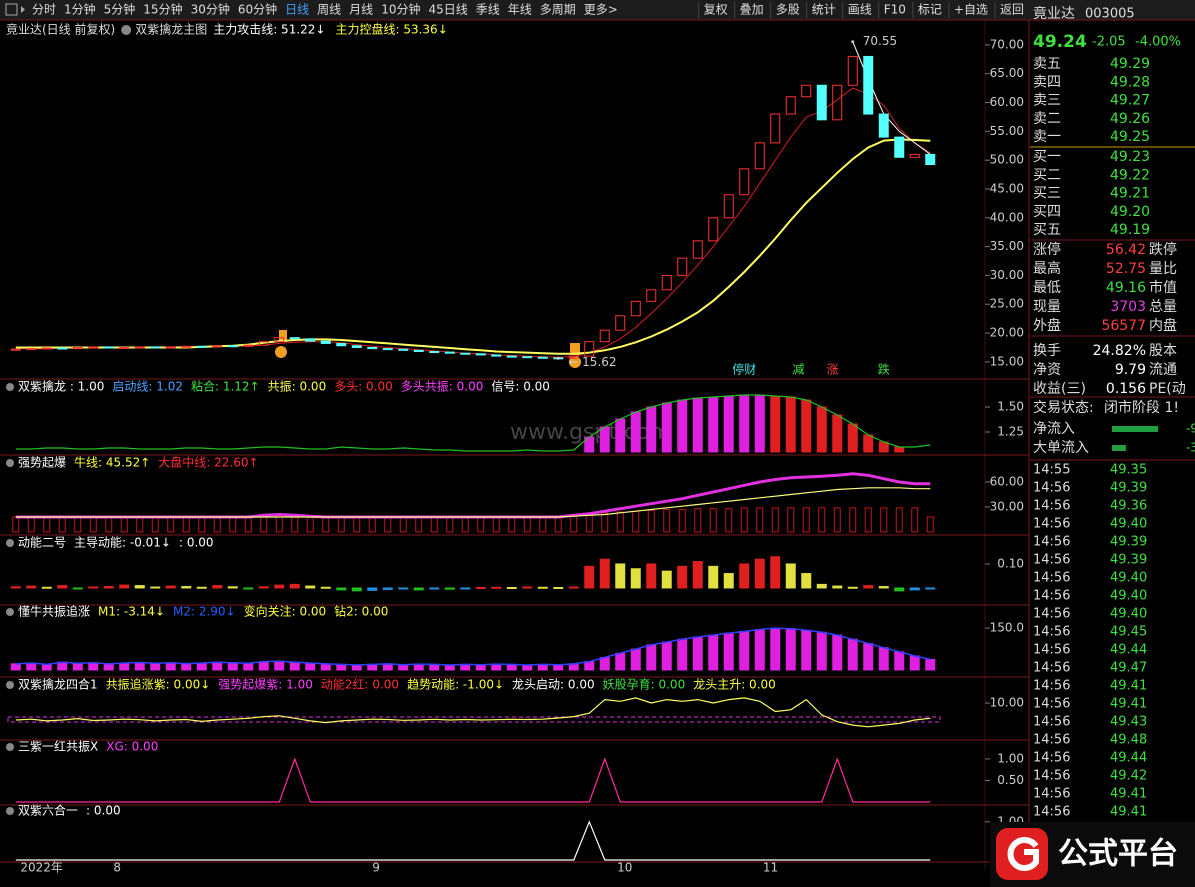  Describe the element at coordinates (473, 502) in the screenshot. I see `indicator-line` at that location.